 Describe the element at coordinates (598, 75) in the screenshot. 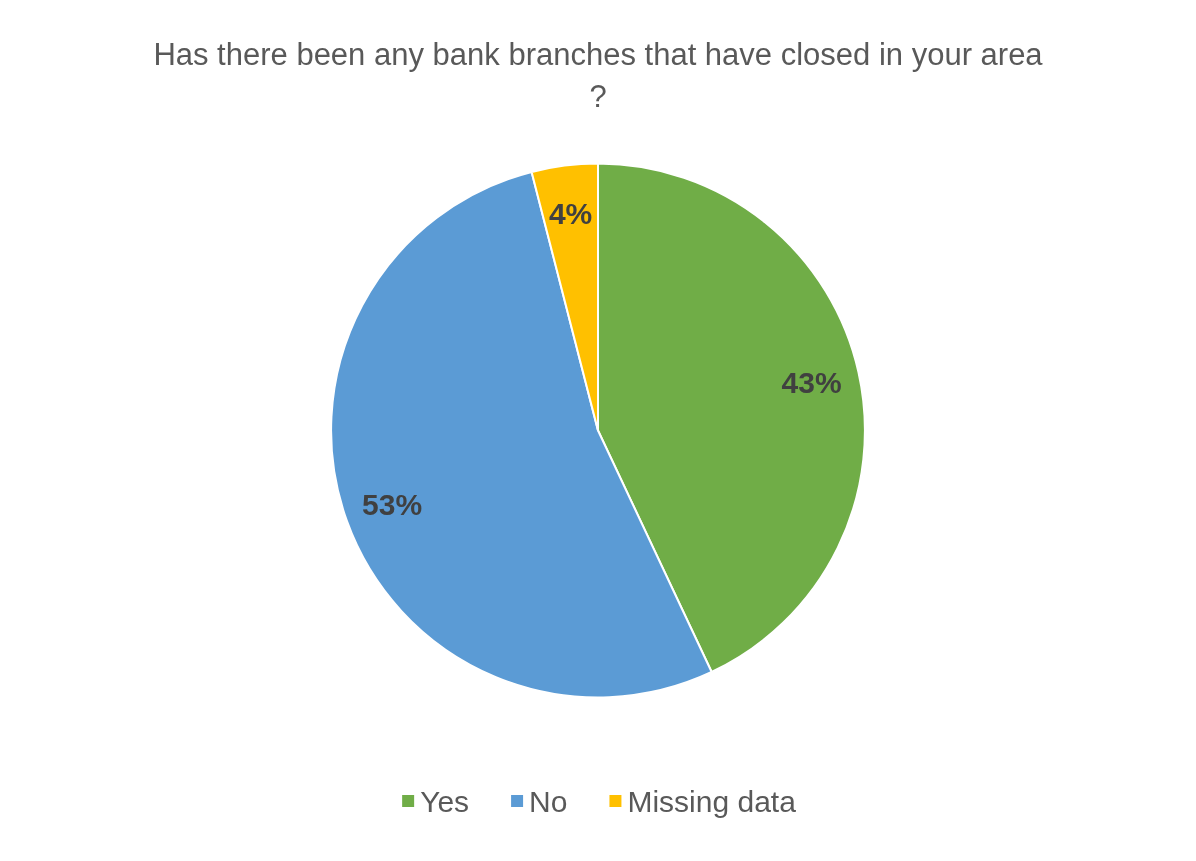

I see `chart-title: Has there been any bank branches that have closed in your area?` at that location.